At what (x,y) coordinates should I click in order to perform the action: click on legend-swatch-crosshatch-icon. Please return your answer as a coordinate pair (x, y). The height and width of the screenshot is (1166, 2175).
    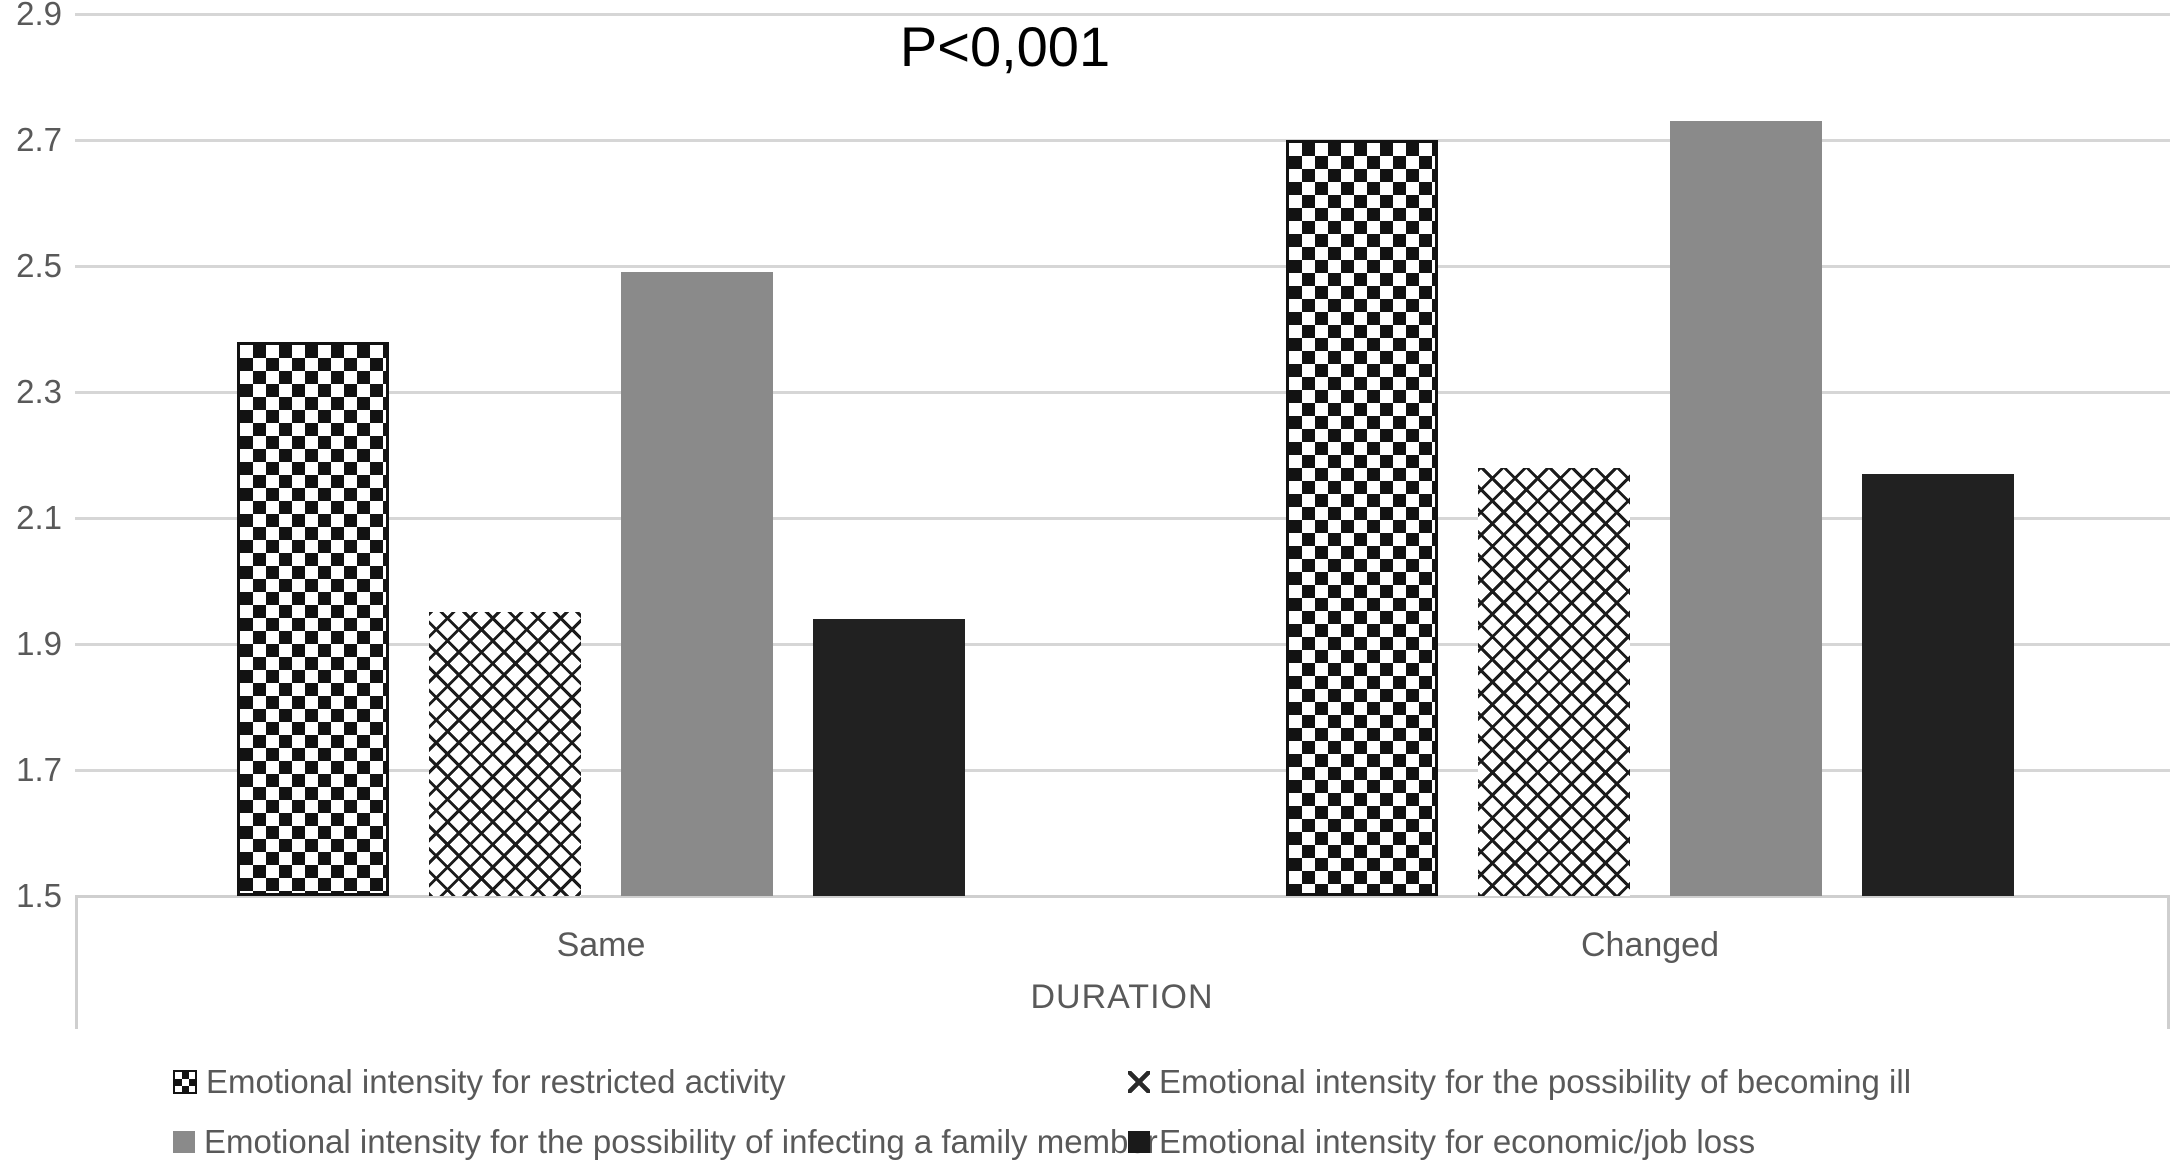
    Looking at the image, I should click on (1139, 1082).